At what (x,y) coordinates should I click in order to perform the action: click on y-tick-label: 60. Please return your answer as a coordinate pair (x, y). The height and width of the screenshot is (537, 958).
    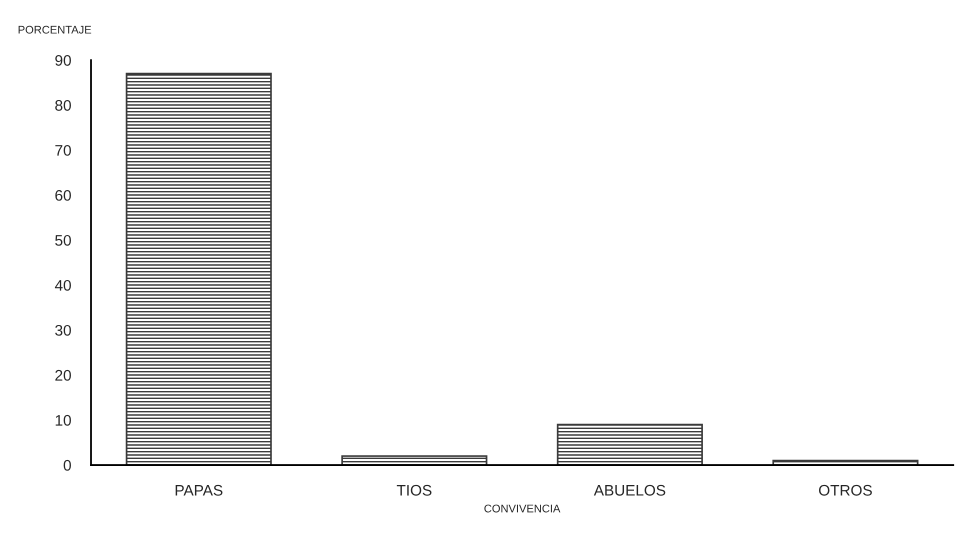
    Looking at the image, I should click on (63, 195).